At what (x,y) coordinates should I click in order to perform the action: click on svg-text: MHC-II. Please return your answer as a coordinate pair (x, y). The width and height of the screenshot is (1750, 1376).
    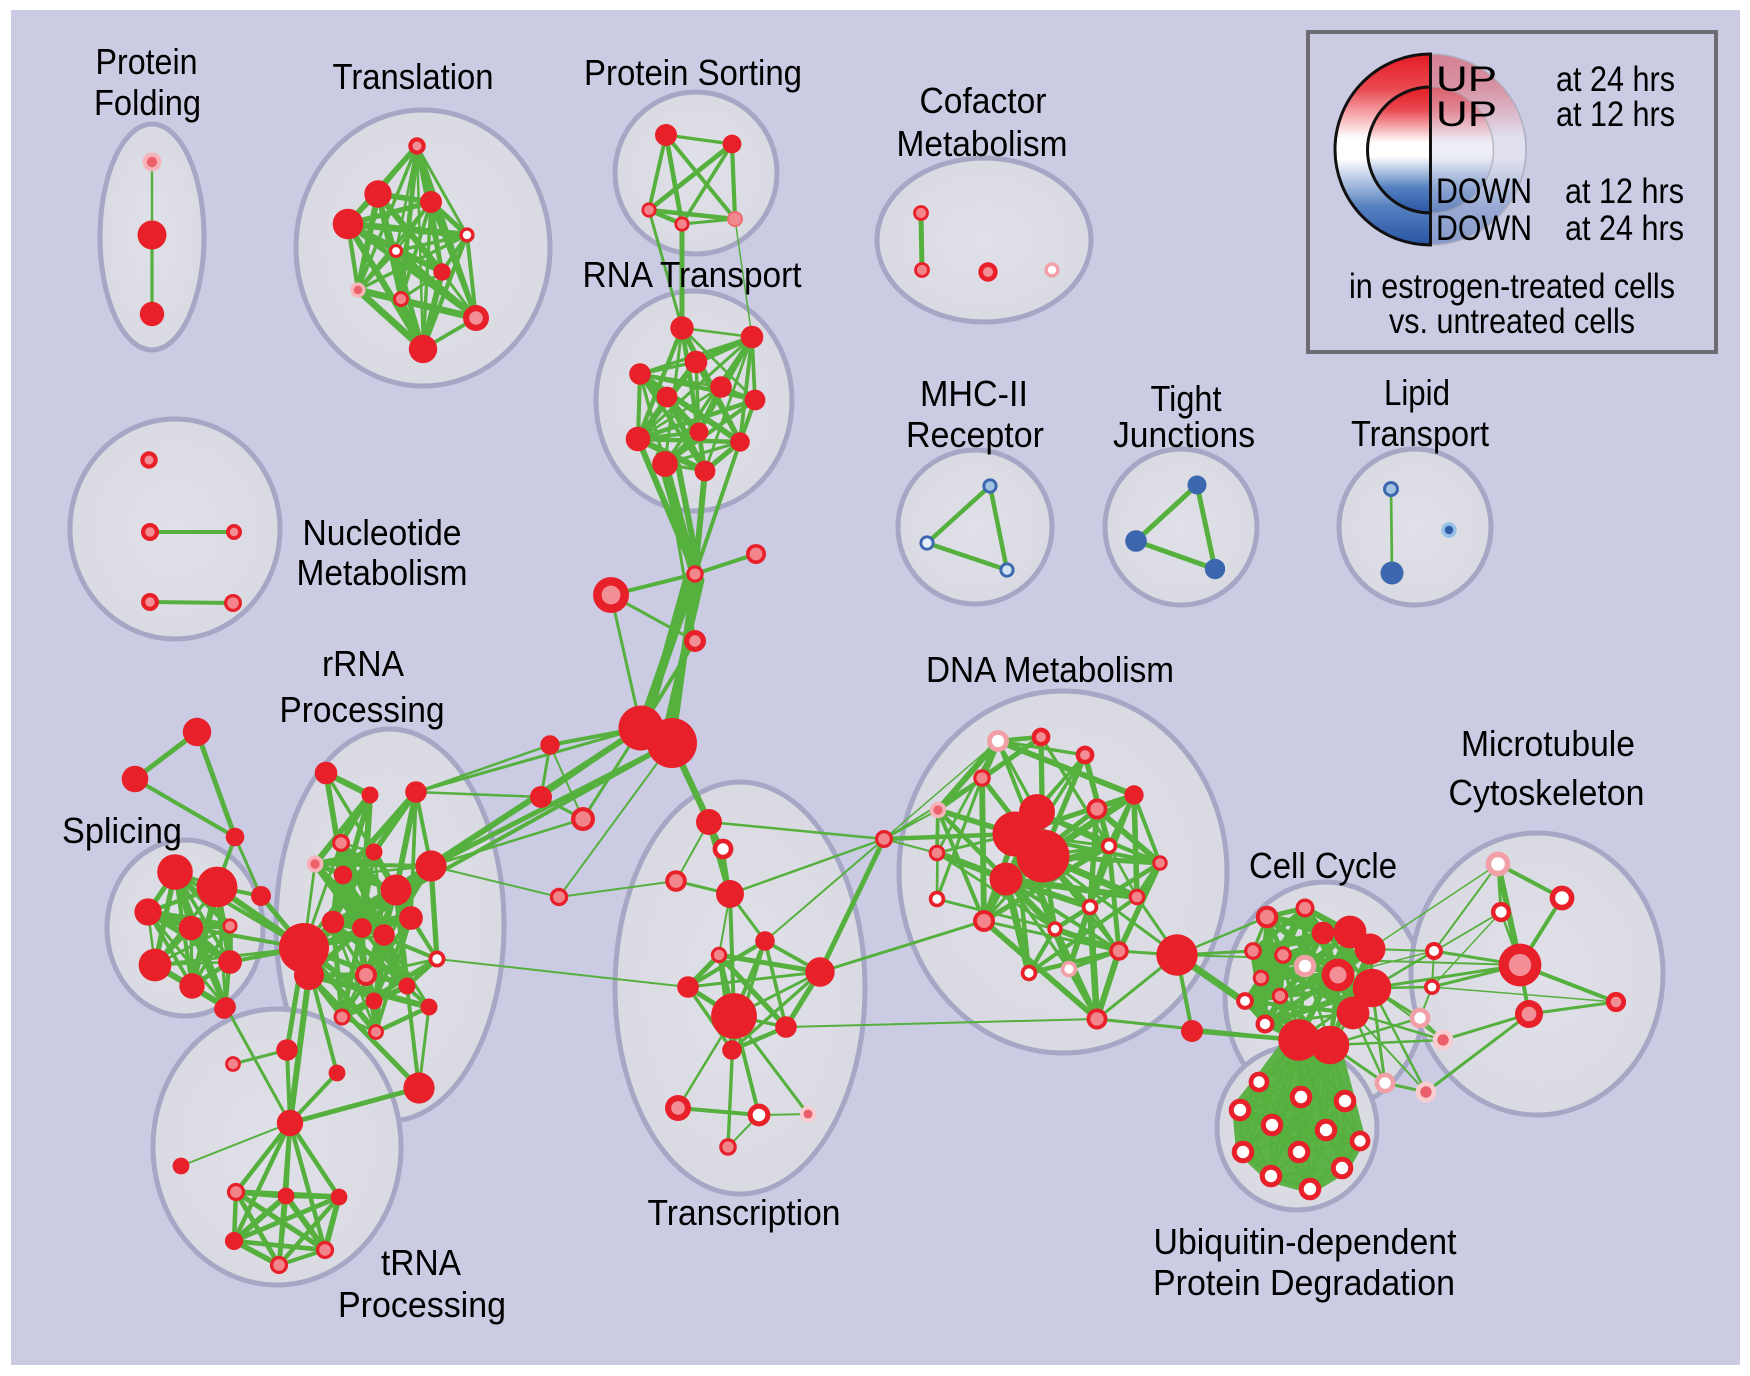
    Looking at the image, I should click on (974, 393).